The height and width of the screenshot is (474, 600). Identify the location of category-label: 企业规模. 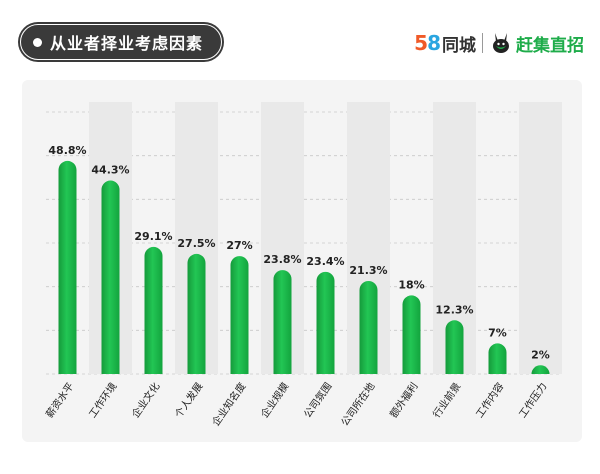
(275, 400).